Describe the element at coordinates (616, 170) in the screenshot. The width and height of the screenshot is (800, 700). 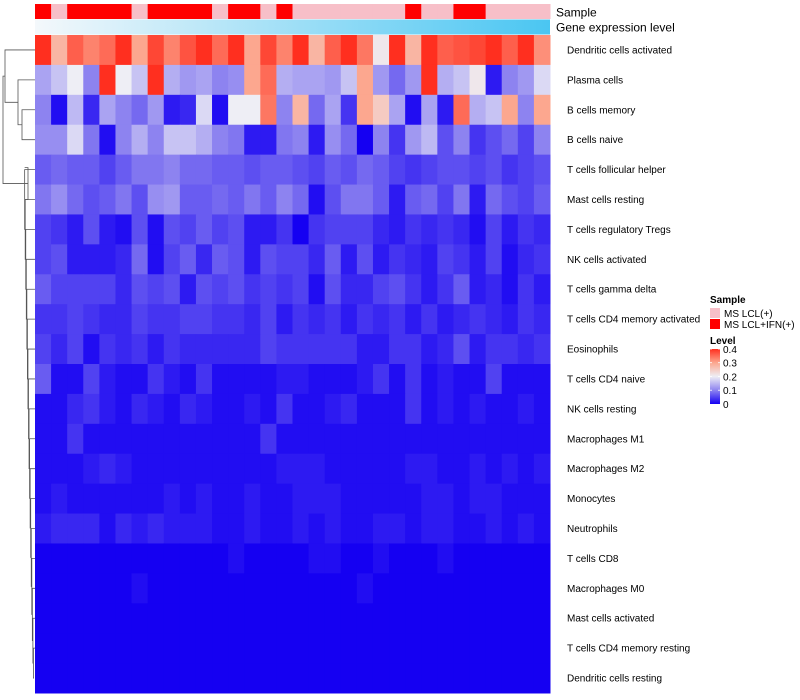
I see `row-label: T cells follicular helper` at that location.